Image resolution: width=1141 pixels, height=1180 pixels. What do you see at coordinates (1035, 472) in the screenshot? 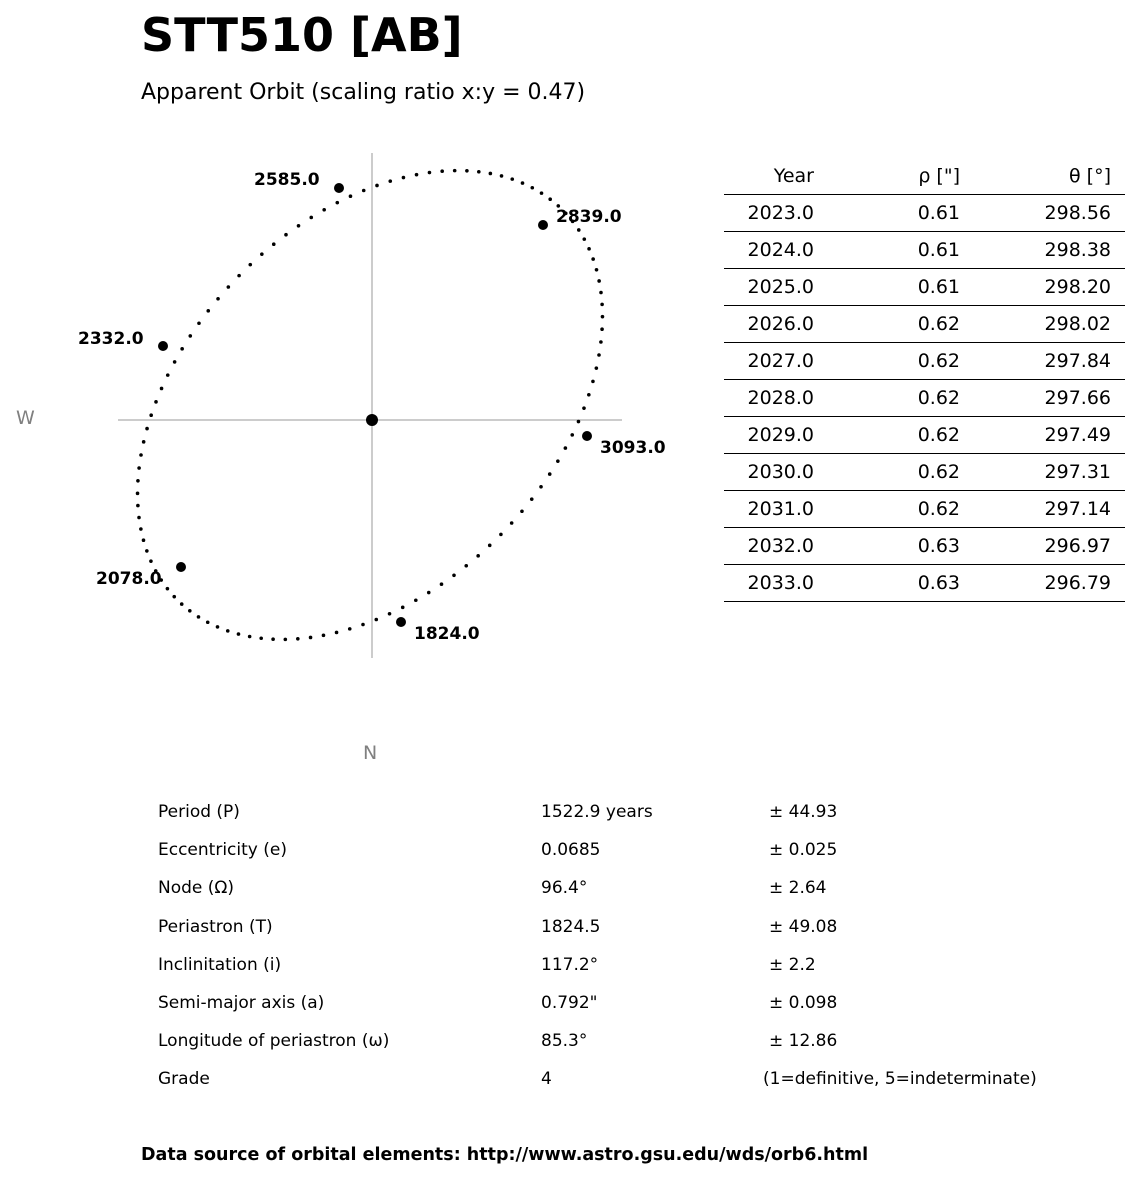
I see `cell-theta: 297.31` at bounding box center [1035, 472].